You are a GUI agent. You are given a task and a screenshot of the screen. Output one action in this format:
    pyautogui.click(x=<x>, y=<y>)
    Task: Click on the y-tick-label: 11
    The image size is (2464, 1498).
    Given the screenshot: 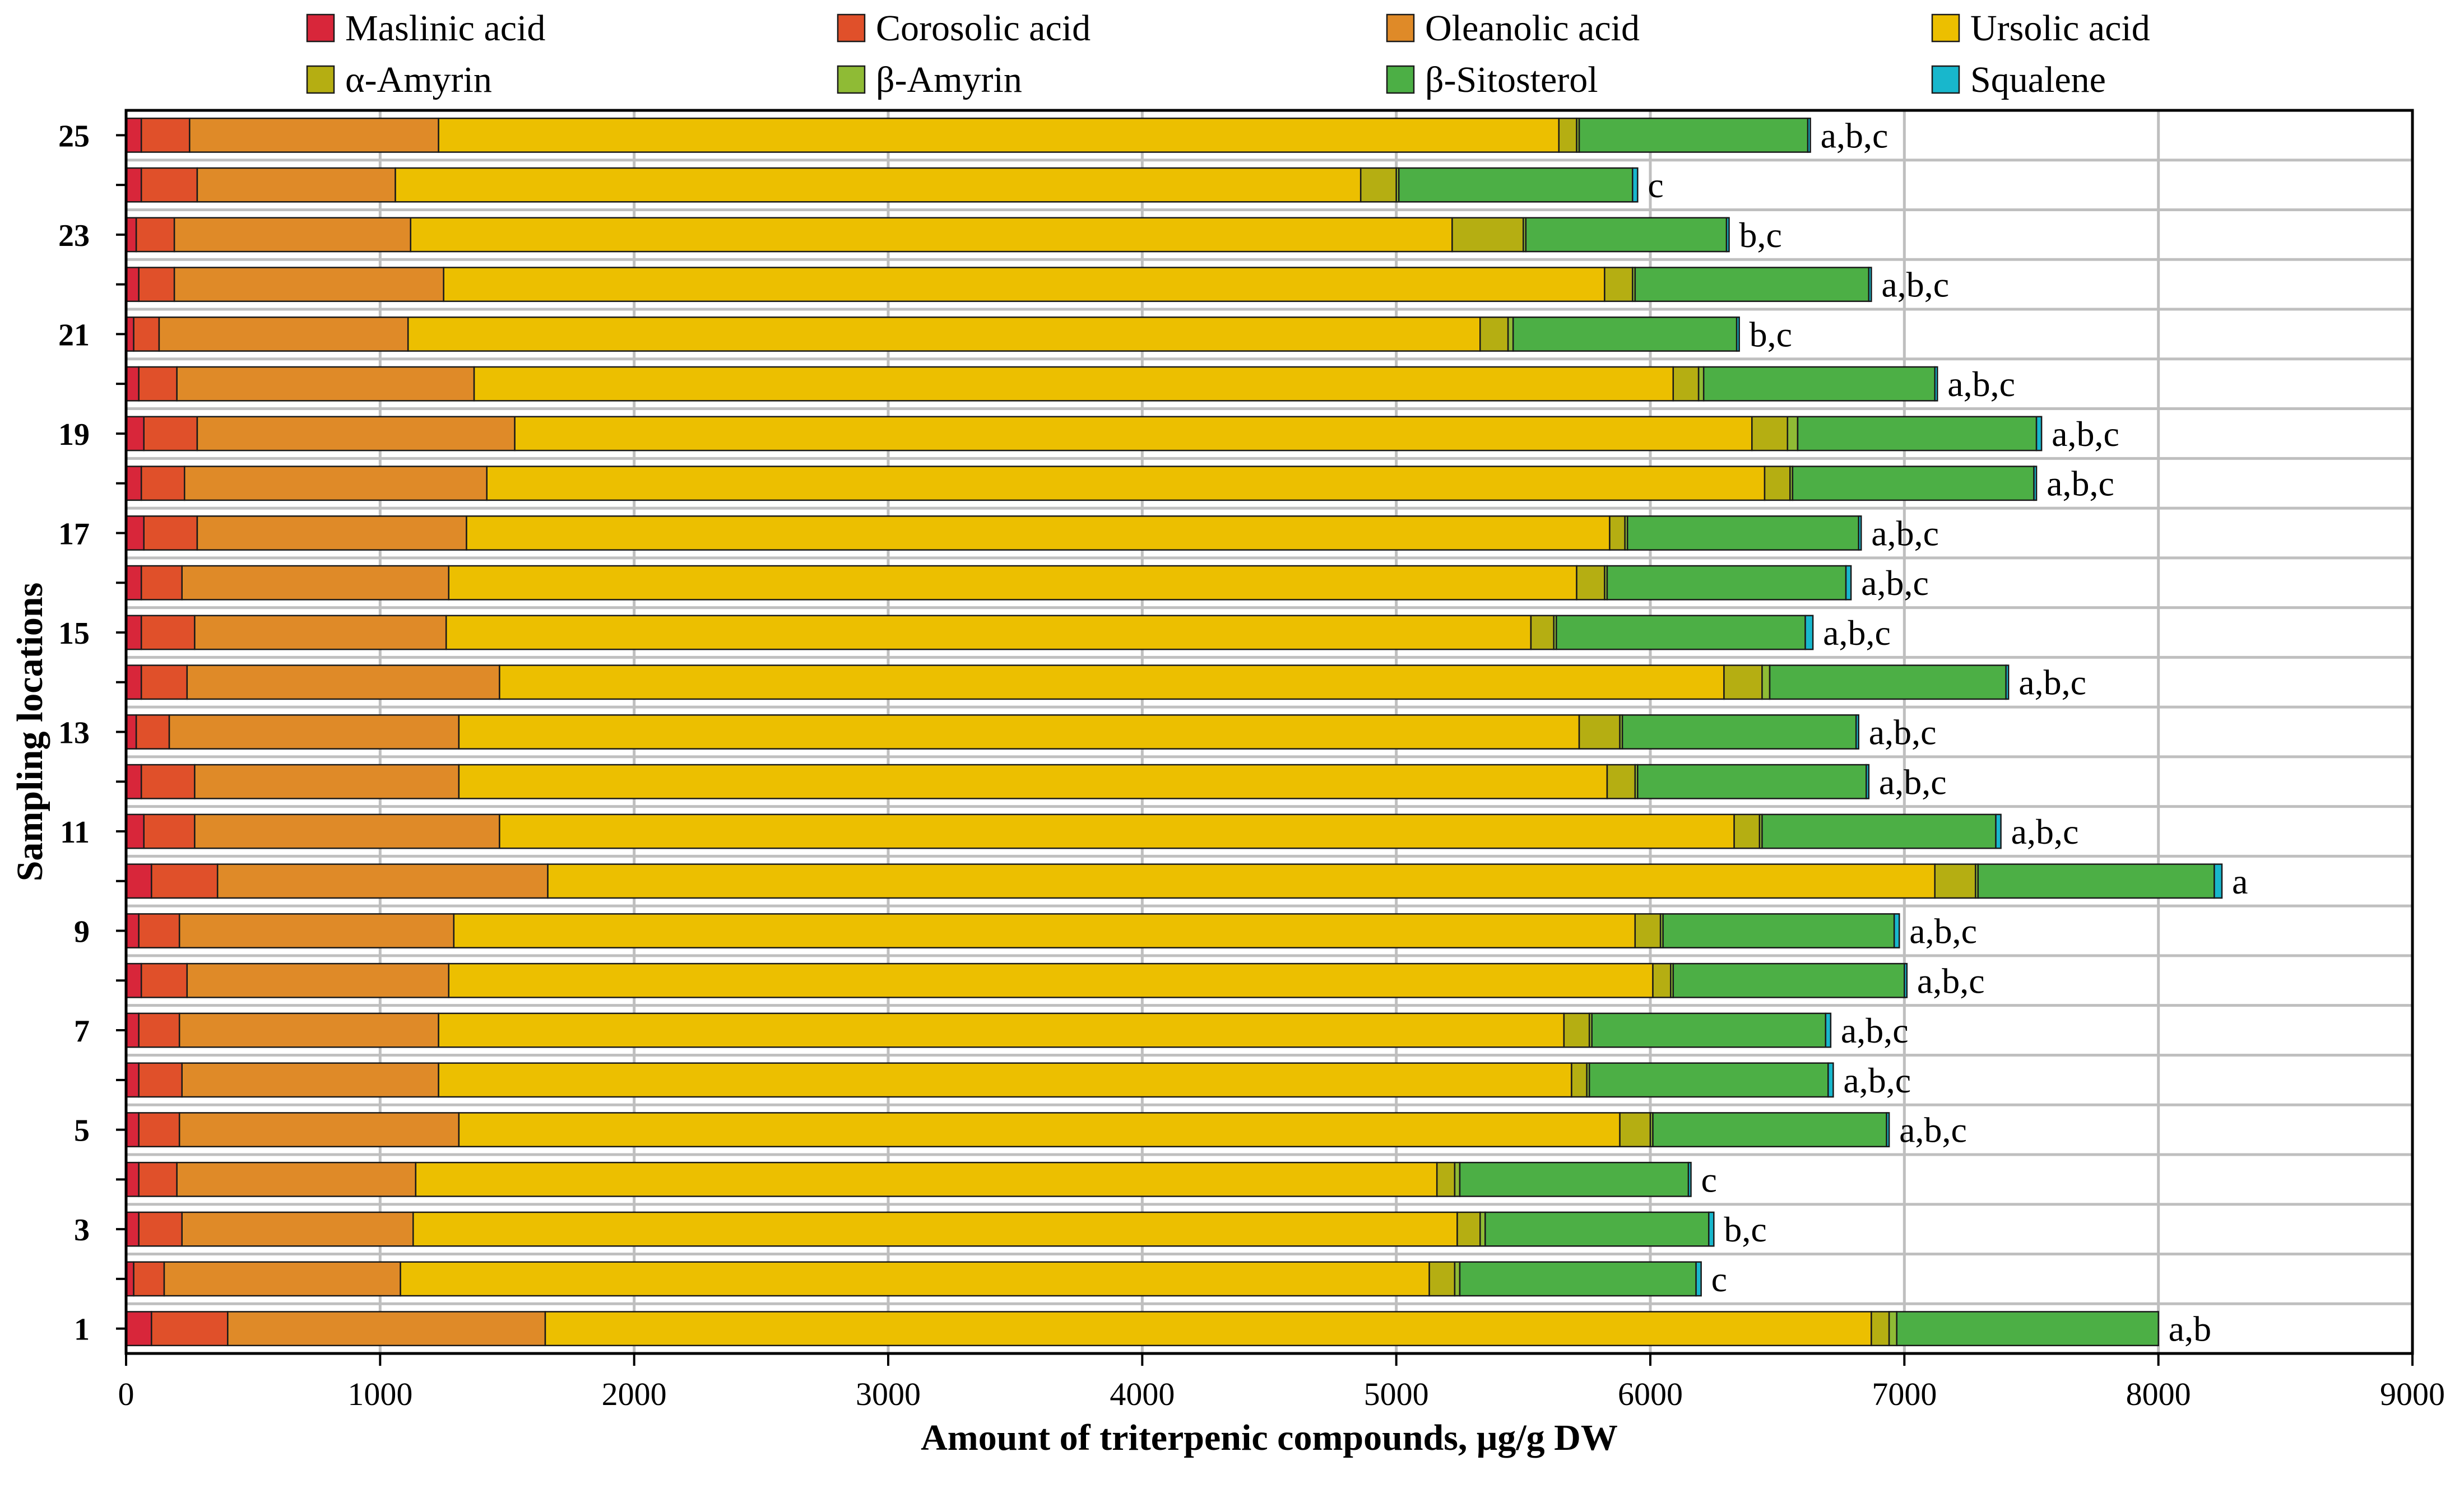 What is the action you would take?
    pyautogui.click(x=75, y=832)
    